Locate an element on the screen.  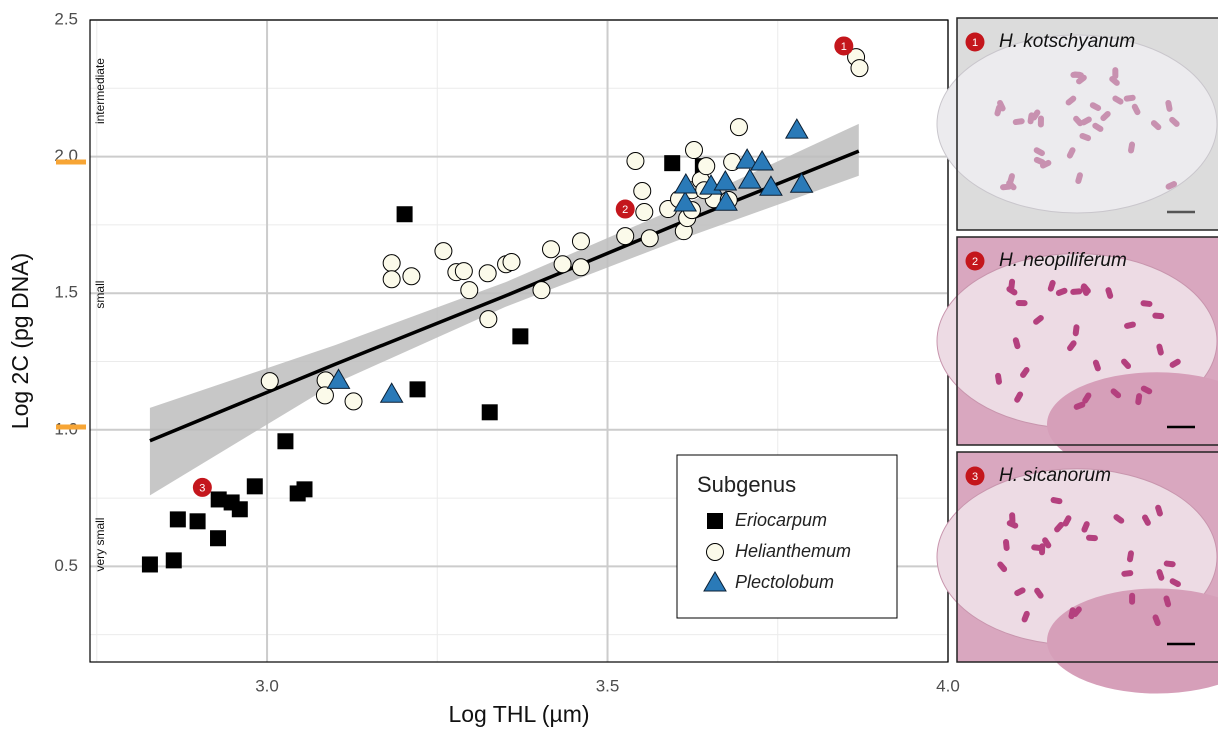
size-class-label: very small is located at coordinates (100, 545).